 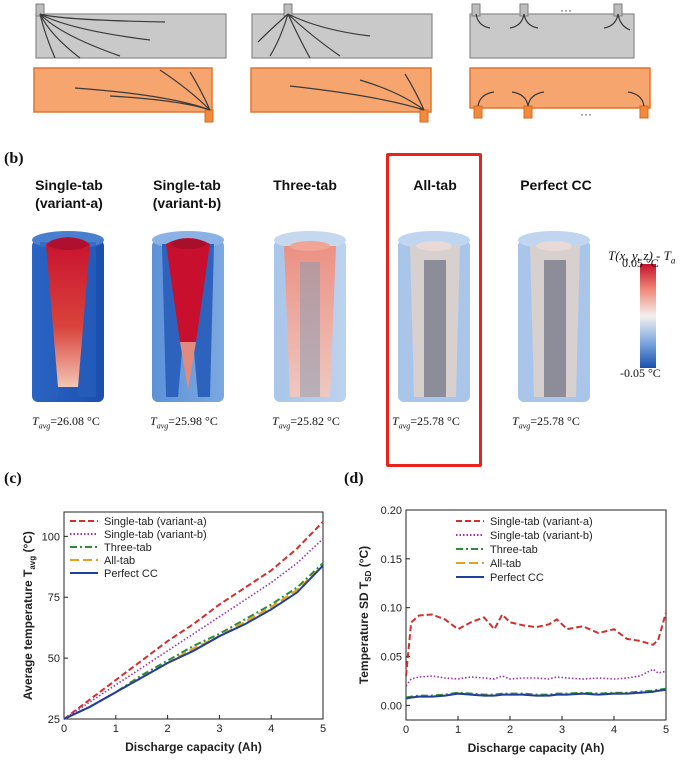 What do you see at coordinates (640, 373) in the screenshot?
I see `colorbar-min-label: -0.05 °C` at bounding box center [640, 373].